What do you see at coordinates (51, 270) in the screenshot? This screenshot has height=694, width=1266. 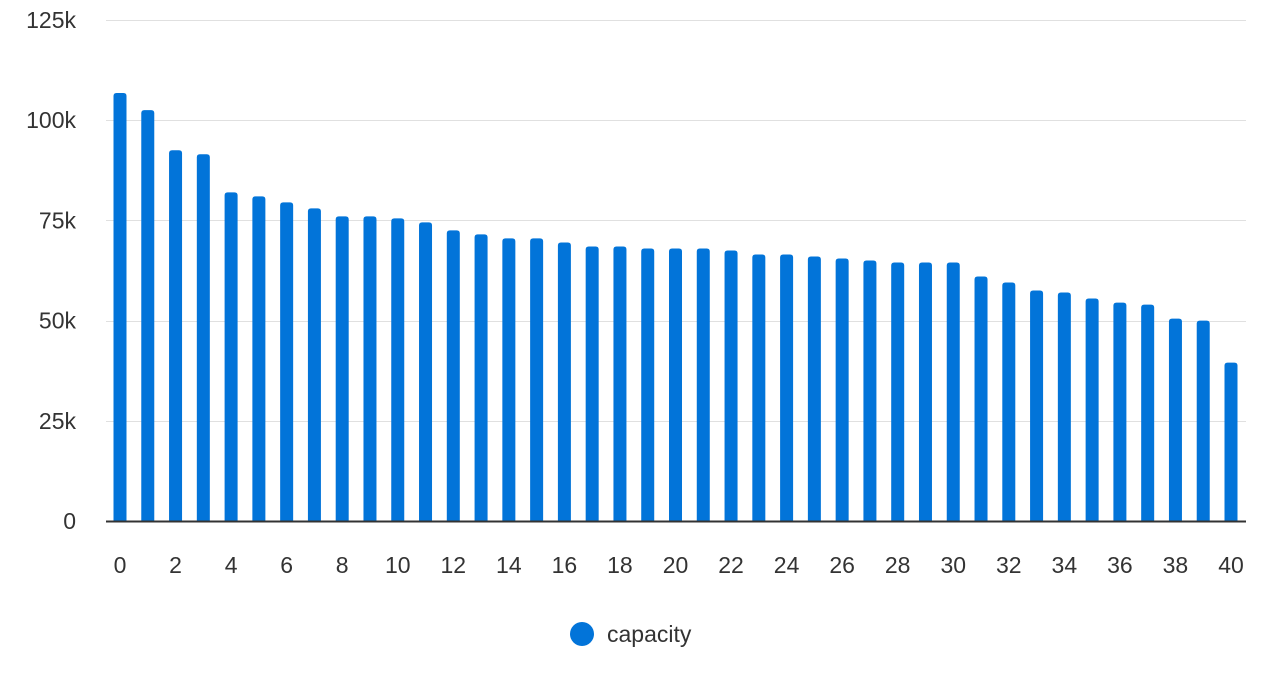 I see `y-axis-tick-labels: 0 25k 50k 75k 100k 125k` at bounding box center [51, 270].